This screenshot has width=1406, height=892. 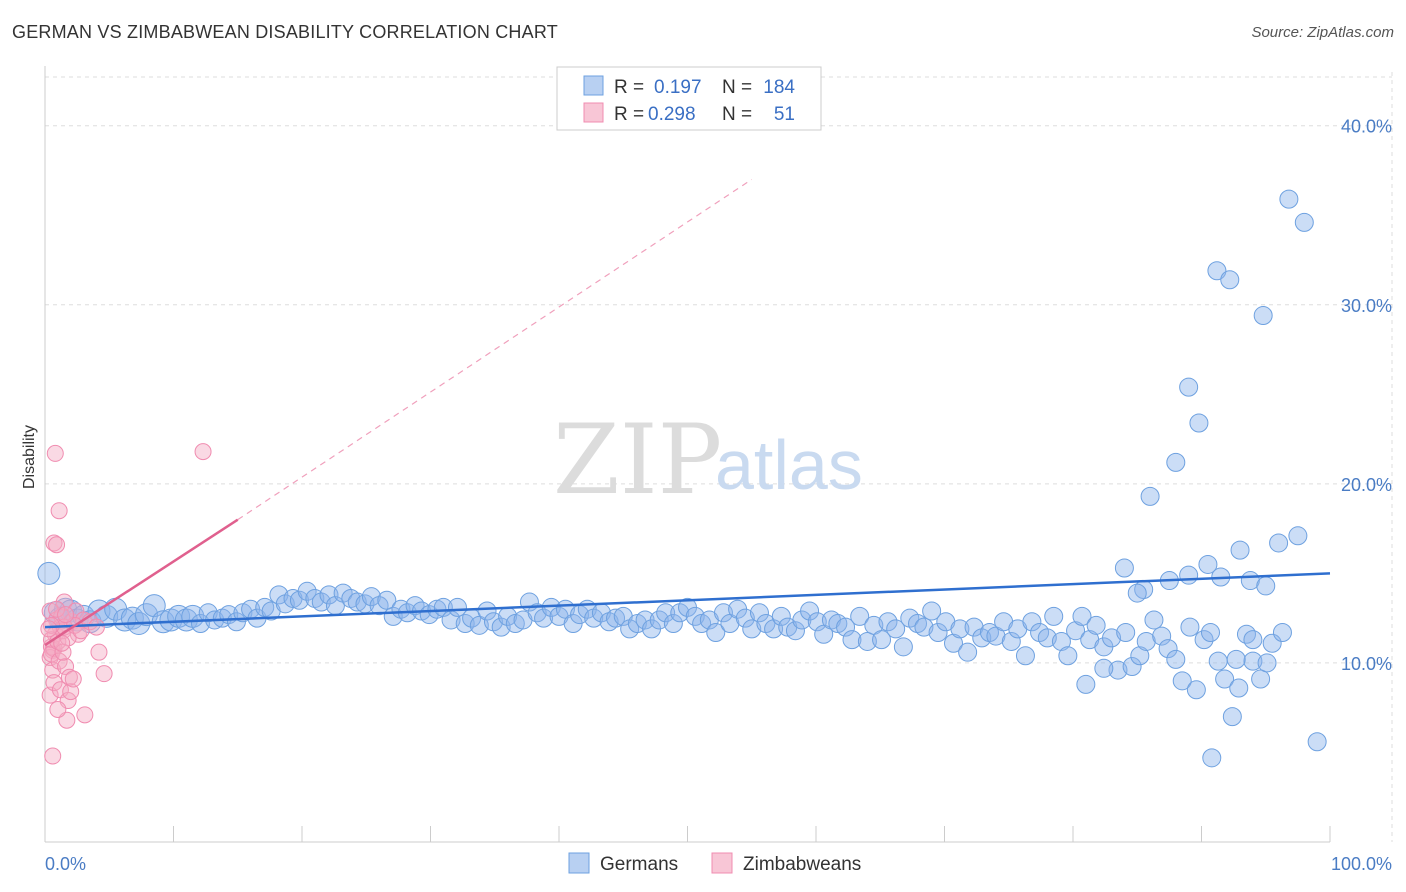 What do you see at coordinates (1366, 485) in the screenshot?
I see `y-tick-label-1: 20.0%` at bounding box center [1366, 485].